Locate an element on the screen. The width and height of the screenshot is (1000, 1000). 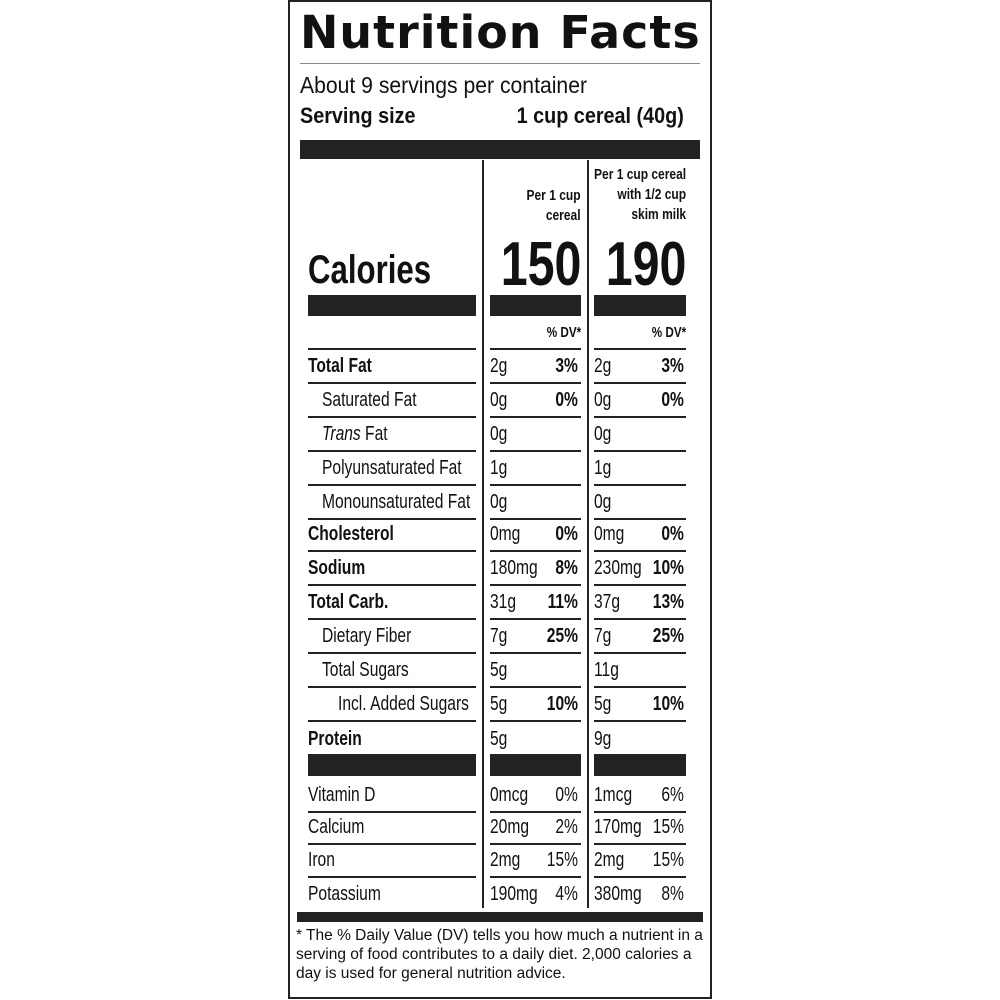
dv-with-milk: 6% is located at coordinates (672, 795).